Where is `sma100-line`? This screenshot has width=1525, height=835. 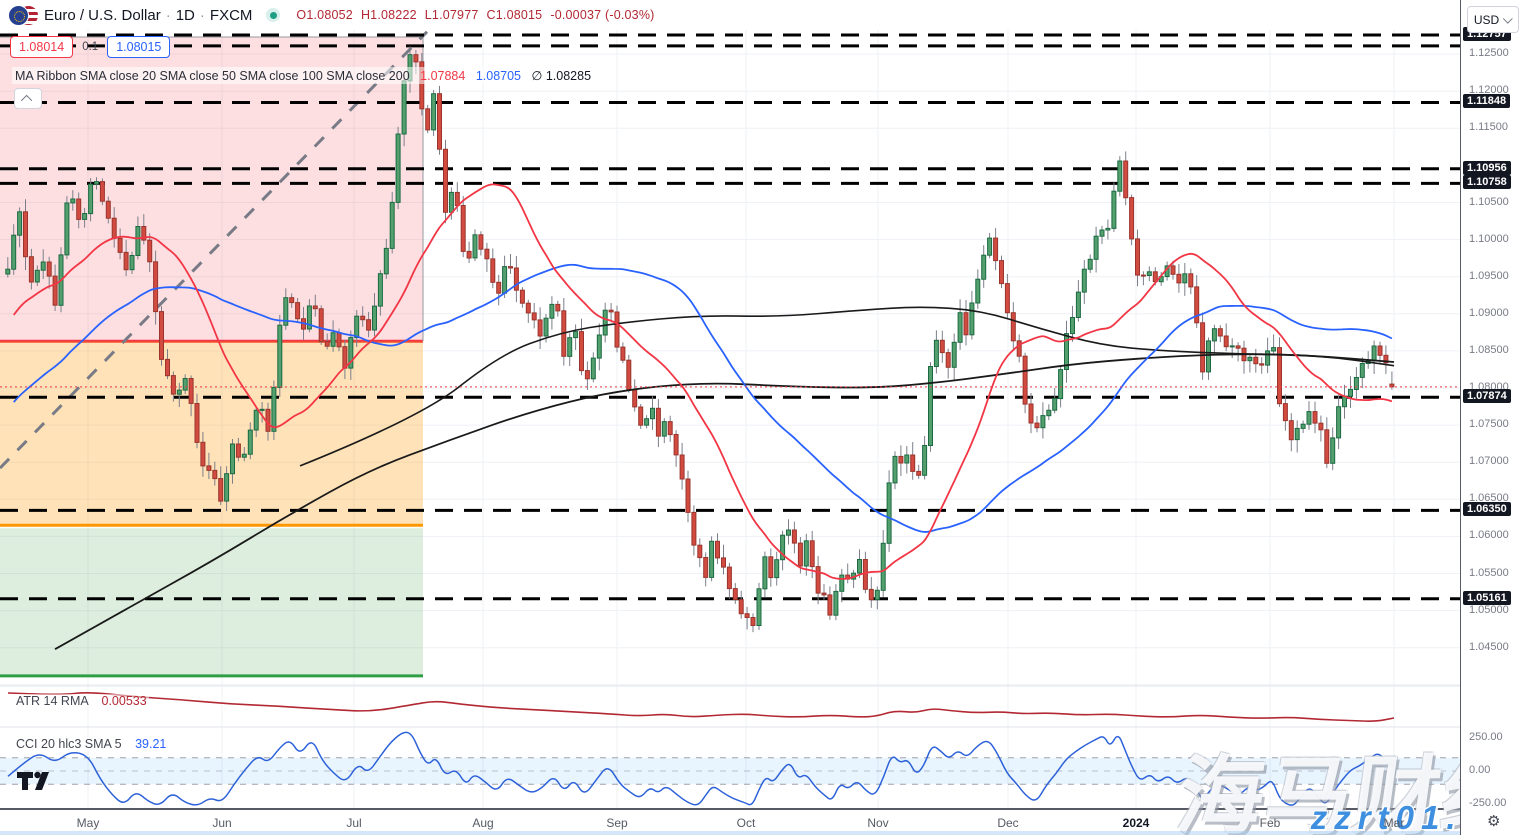
sma100-line is located at coordinates (847, 386).